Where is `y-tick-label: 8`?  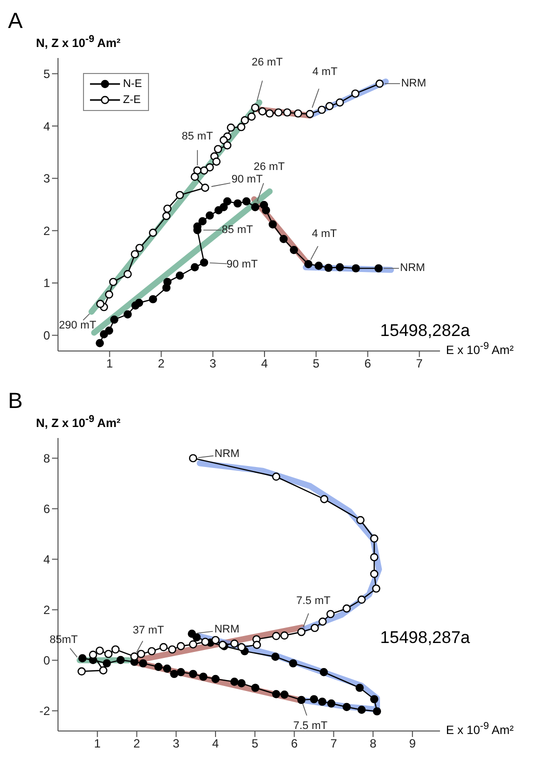 y-tick-label: 8 is located at coordinates (46, 458).